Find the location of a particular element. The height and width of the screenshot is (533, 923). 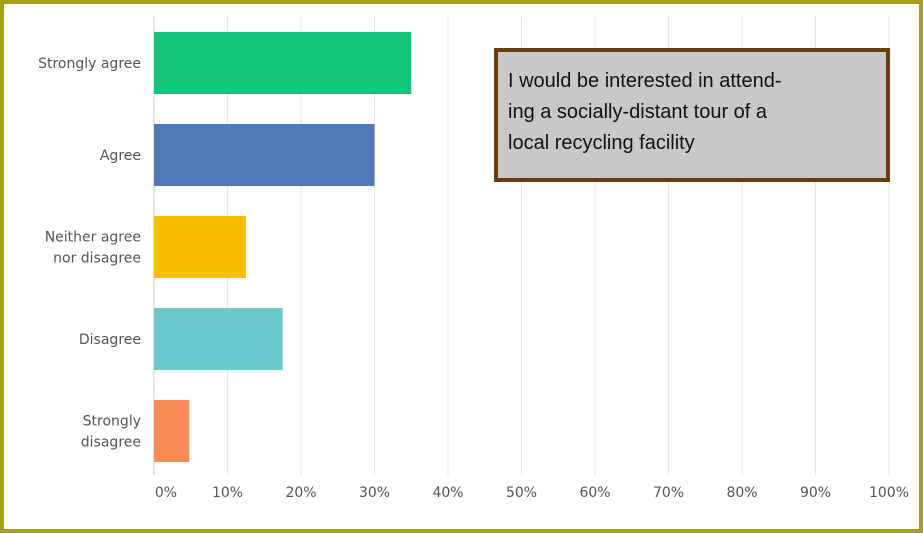

x-tick-label: 10% is located at coordinates (227, 493).